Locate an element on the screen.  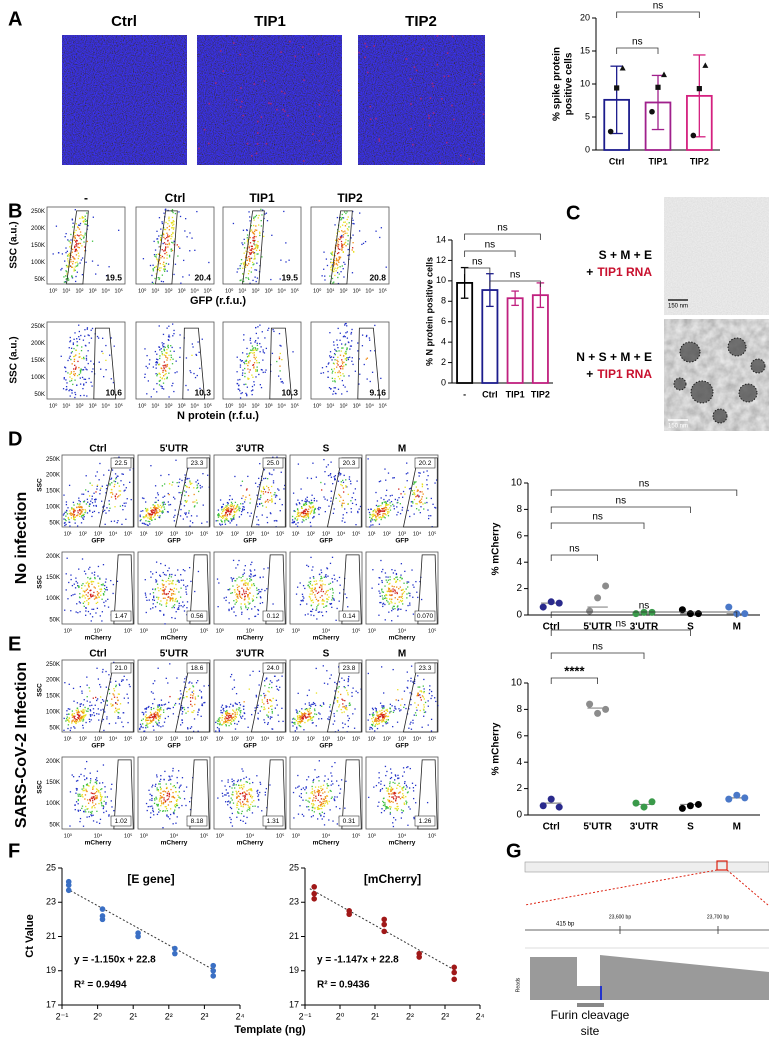
gate is located at coordinates (341, 247).